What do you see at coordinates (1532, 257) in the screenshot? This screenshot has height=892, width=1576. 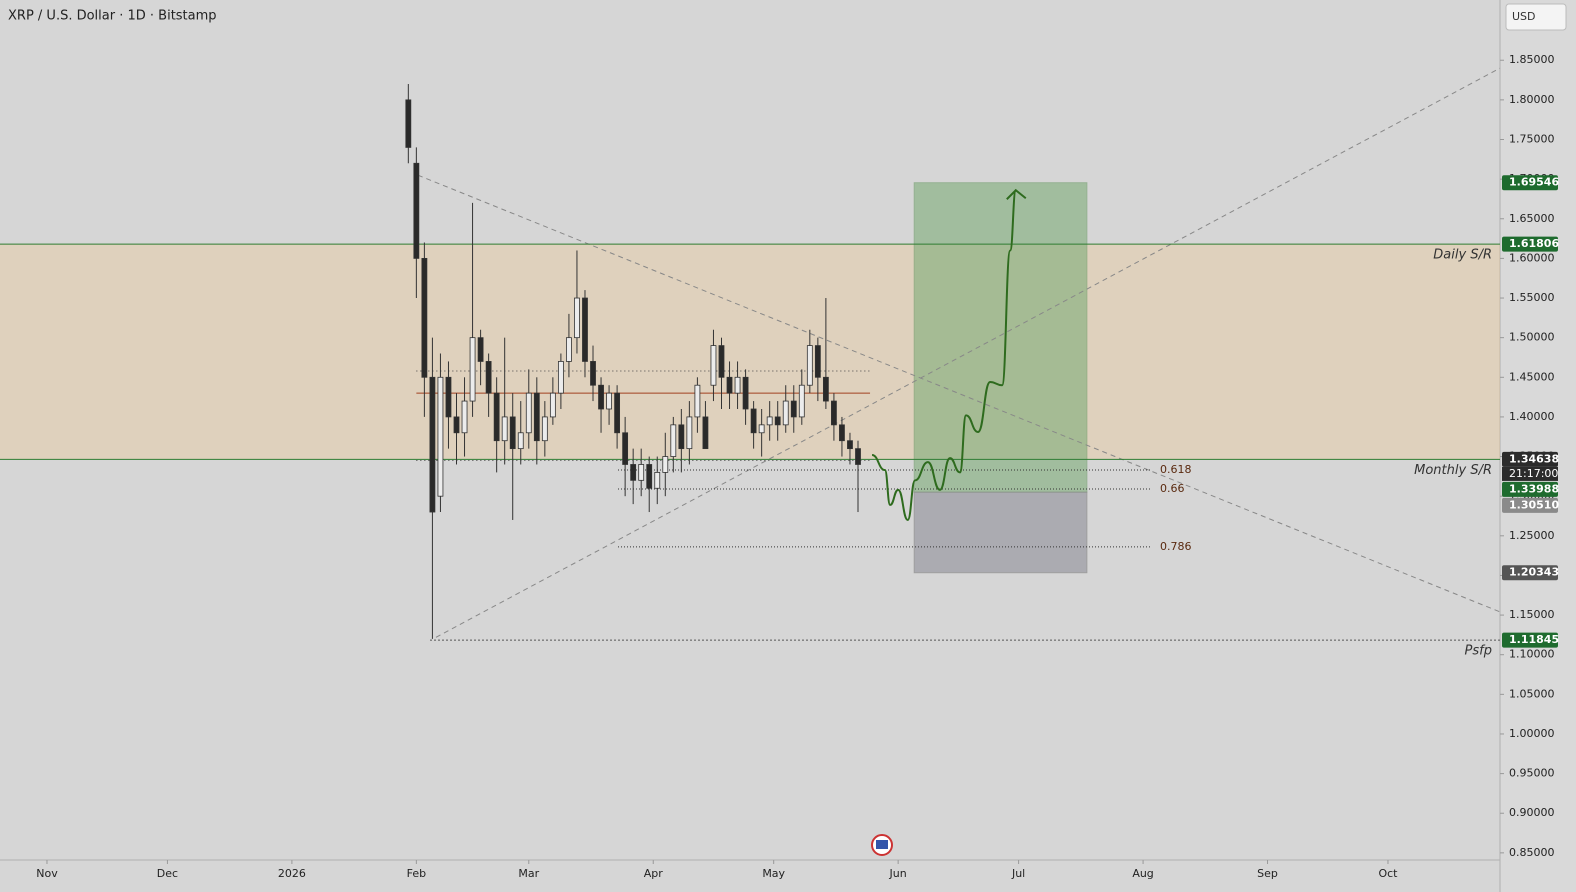 I see `y-tick-label: 1.60000` at bounding box center [1532, 257].